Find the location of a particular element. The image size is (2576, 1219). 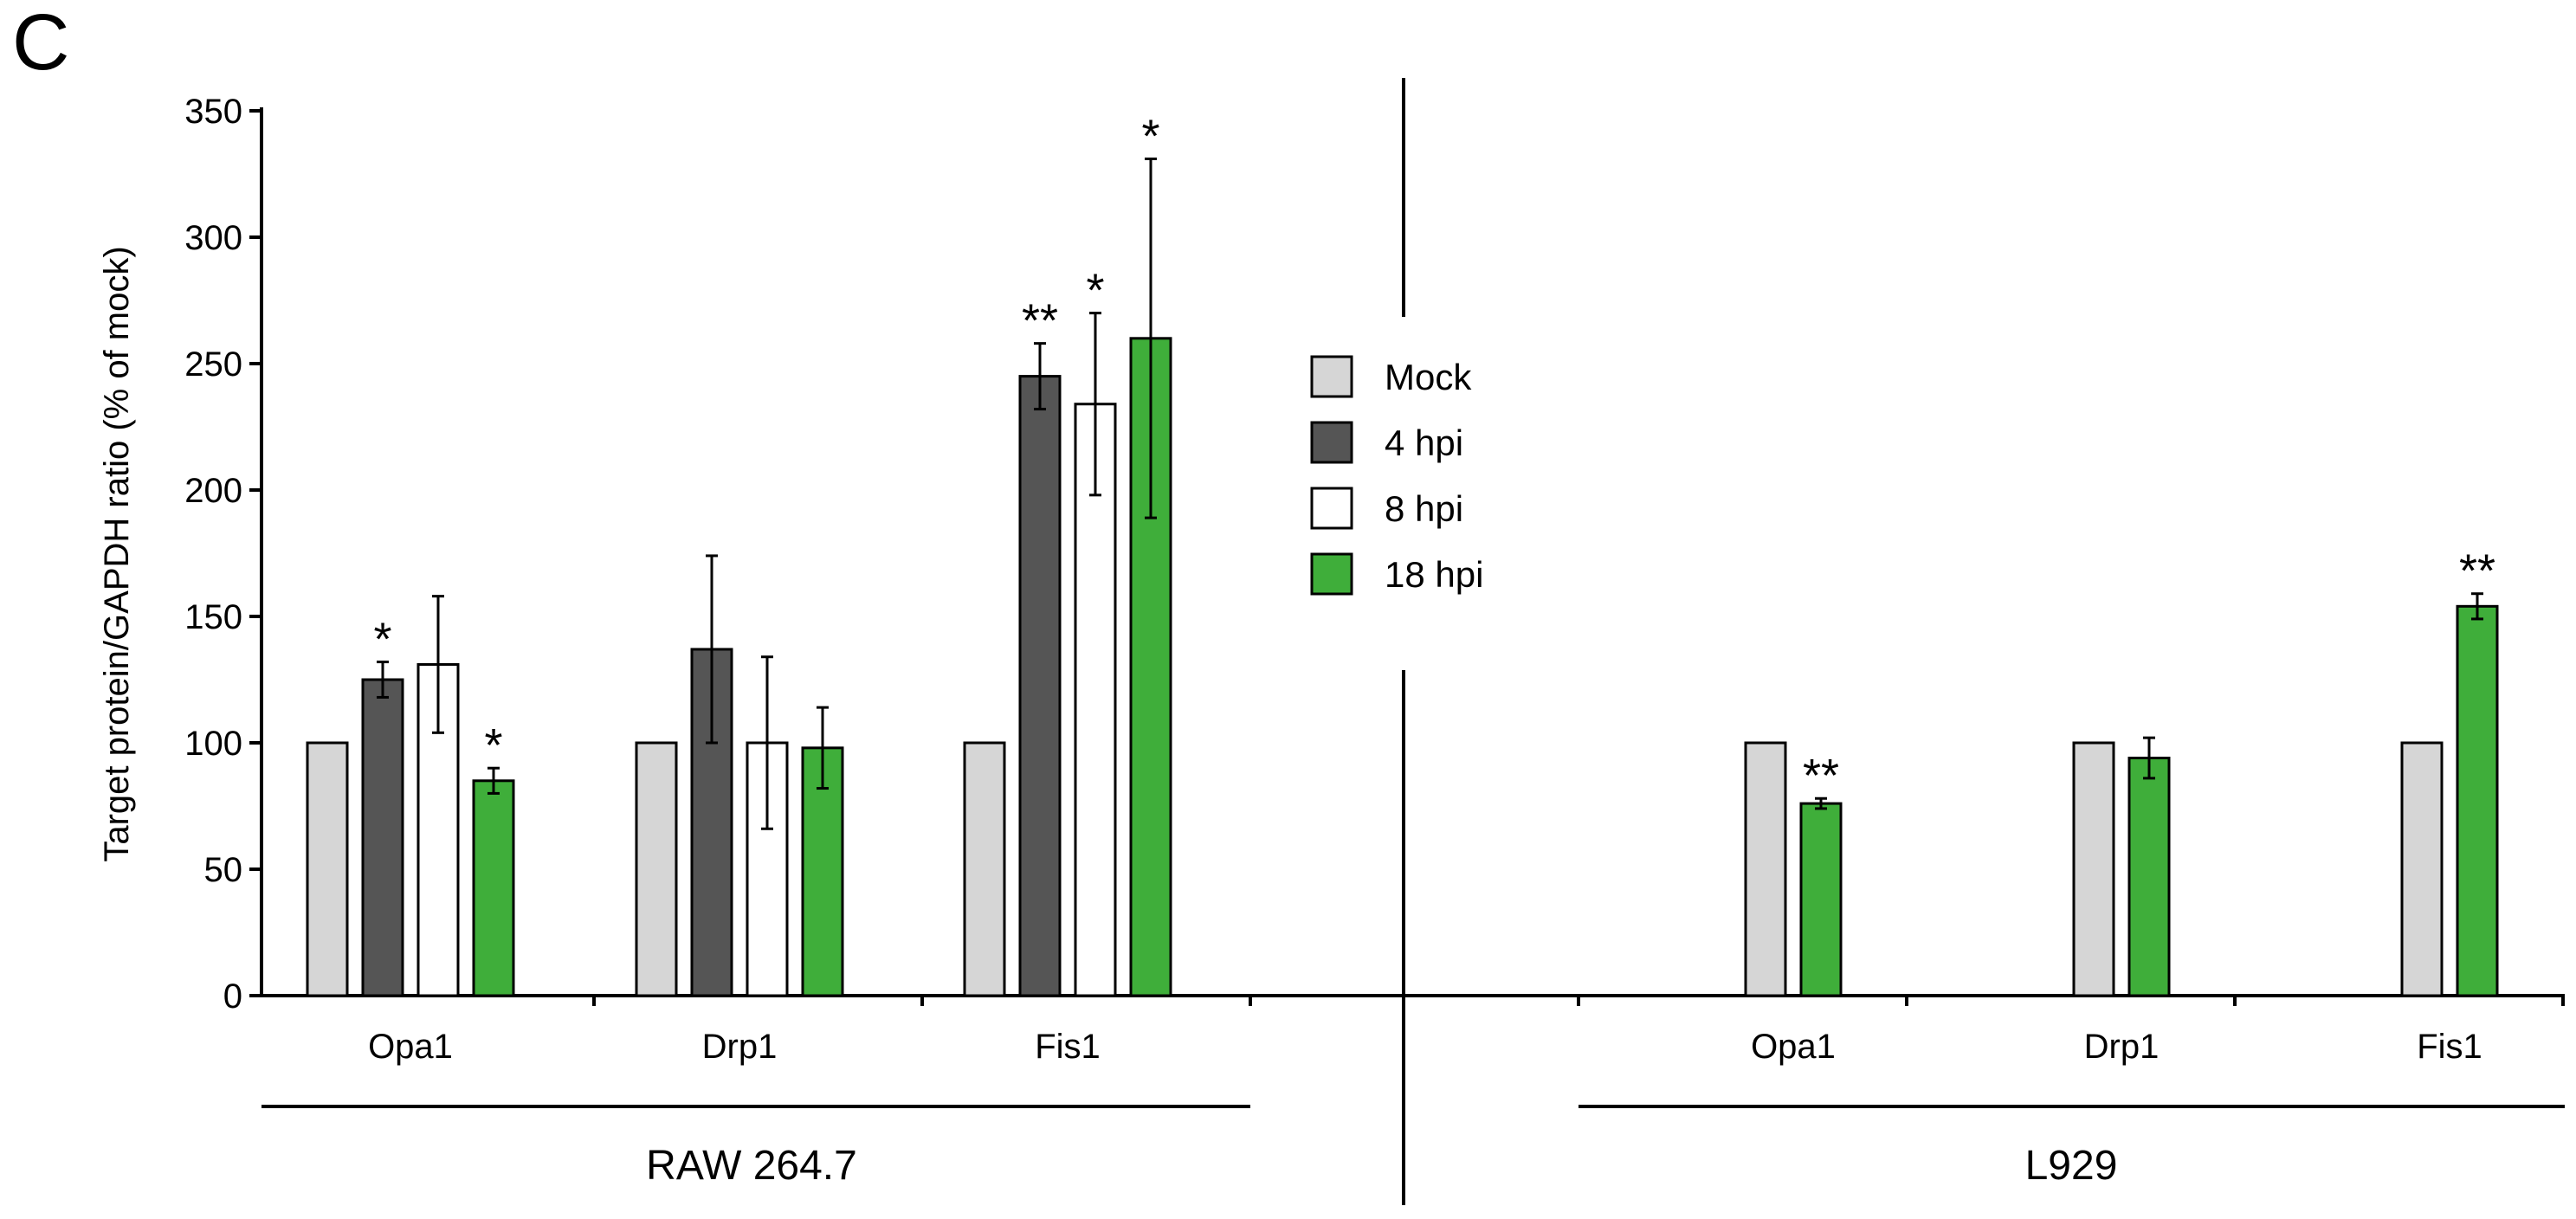

panel-label: C is located at coordinates (40, 44).